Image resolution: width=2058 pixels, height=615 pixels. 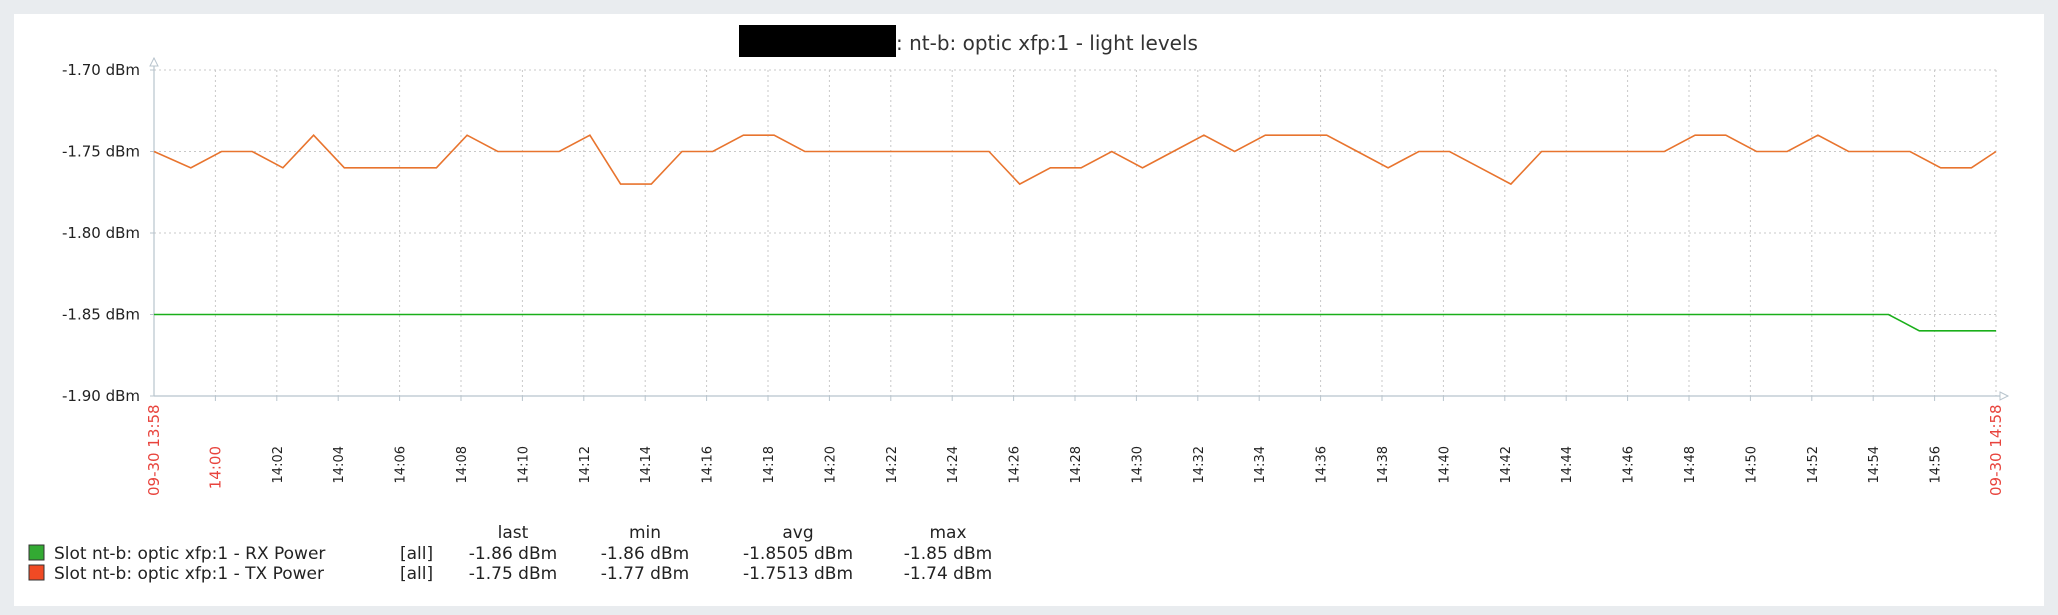 I want to click on y-axis-arrow, so click(x=154, y=61).